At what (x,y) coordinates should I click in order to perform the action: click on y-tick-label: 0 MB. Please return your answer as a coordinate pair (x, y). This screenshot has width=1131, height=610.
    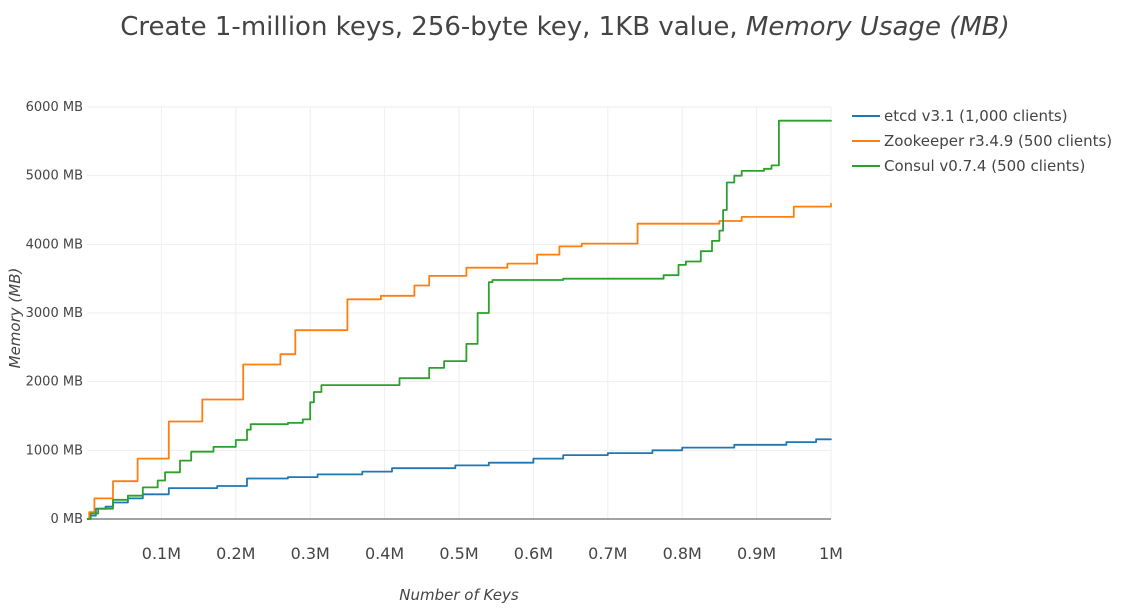
    Looking at the image, I should click on (66, 519).